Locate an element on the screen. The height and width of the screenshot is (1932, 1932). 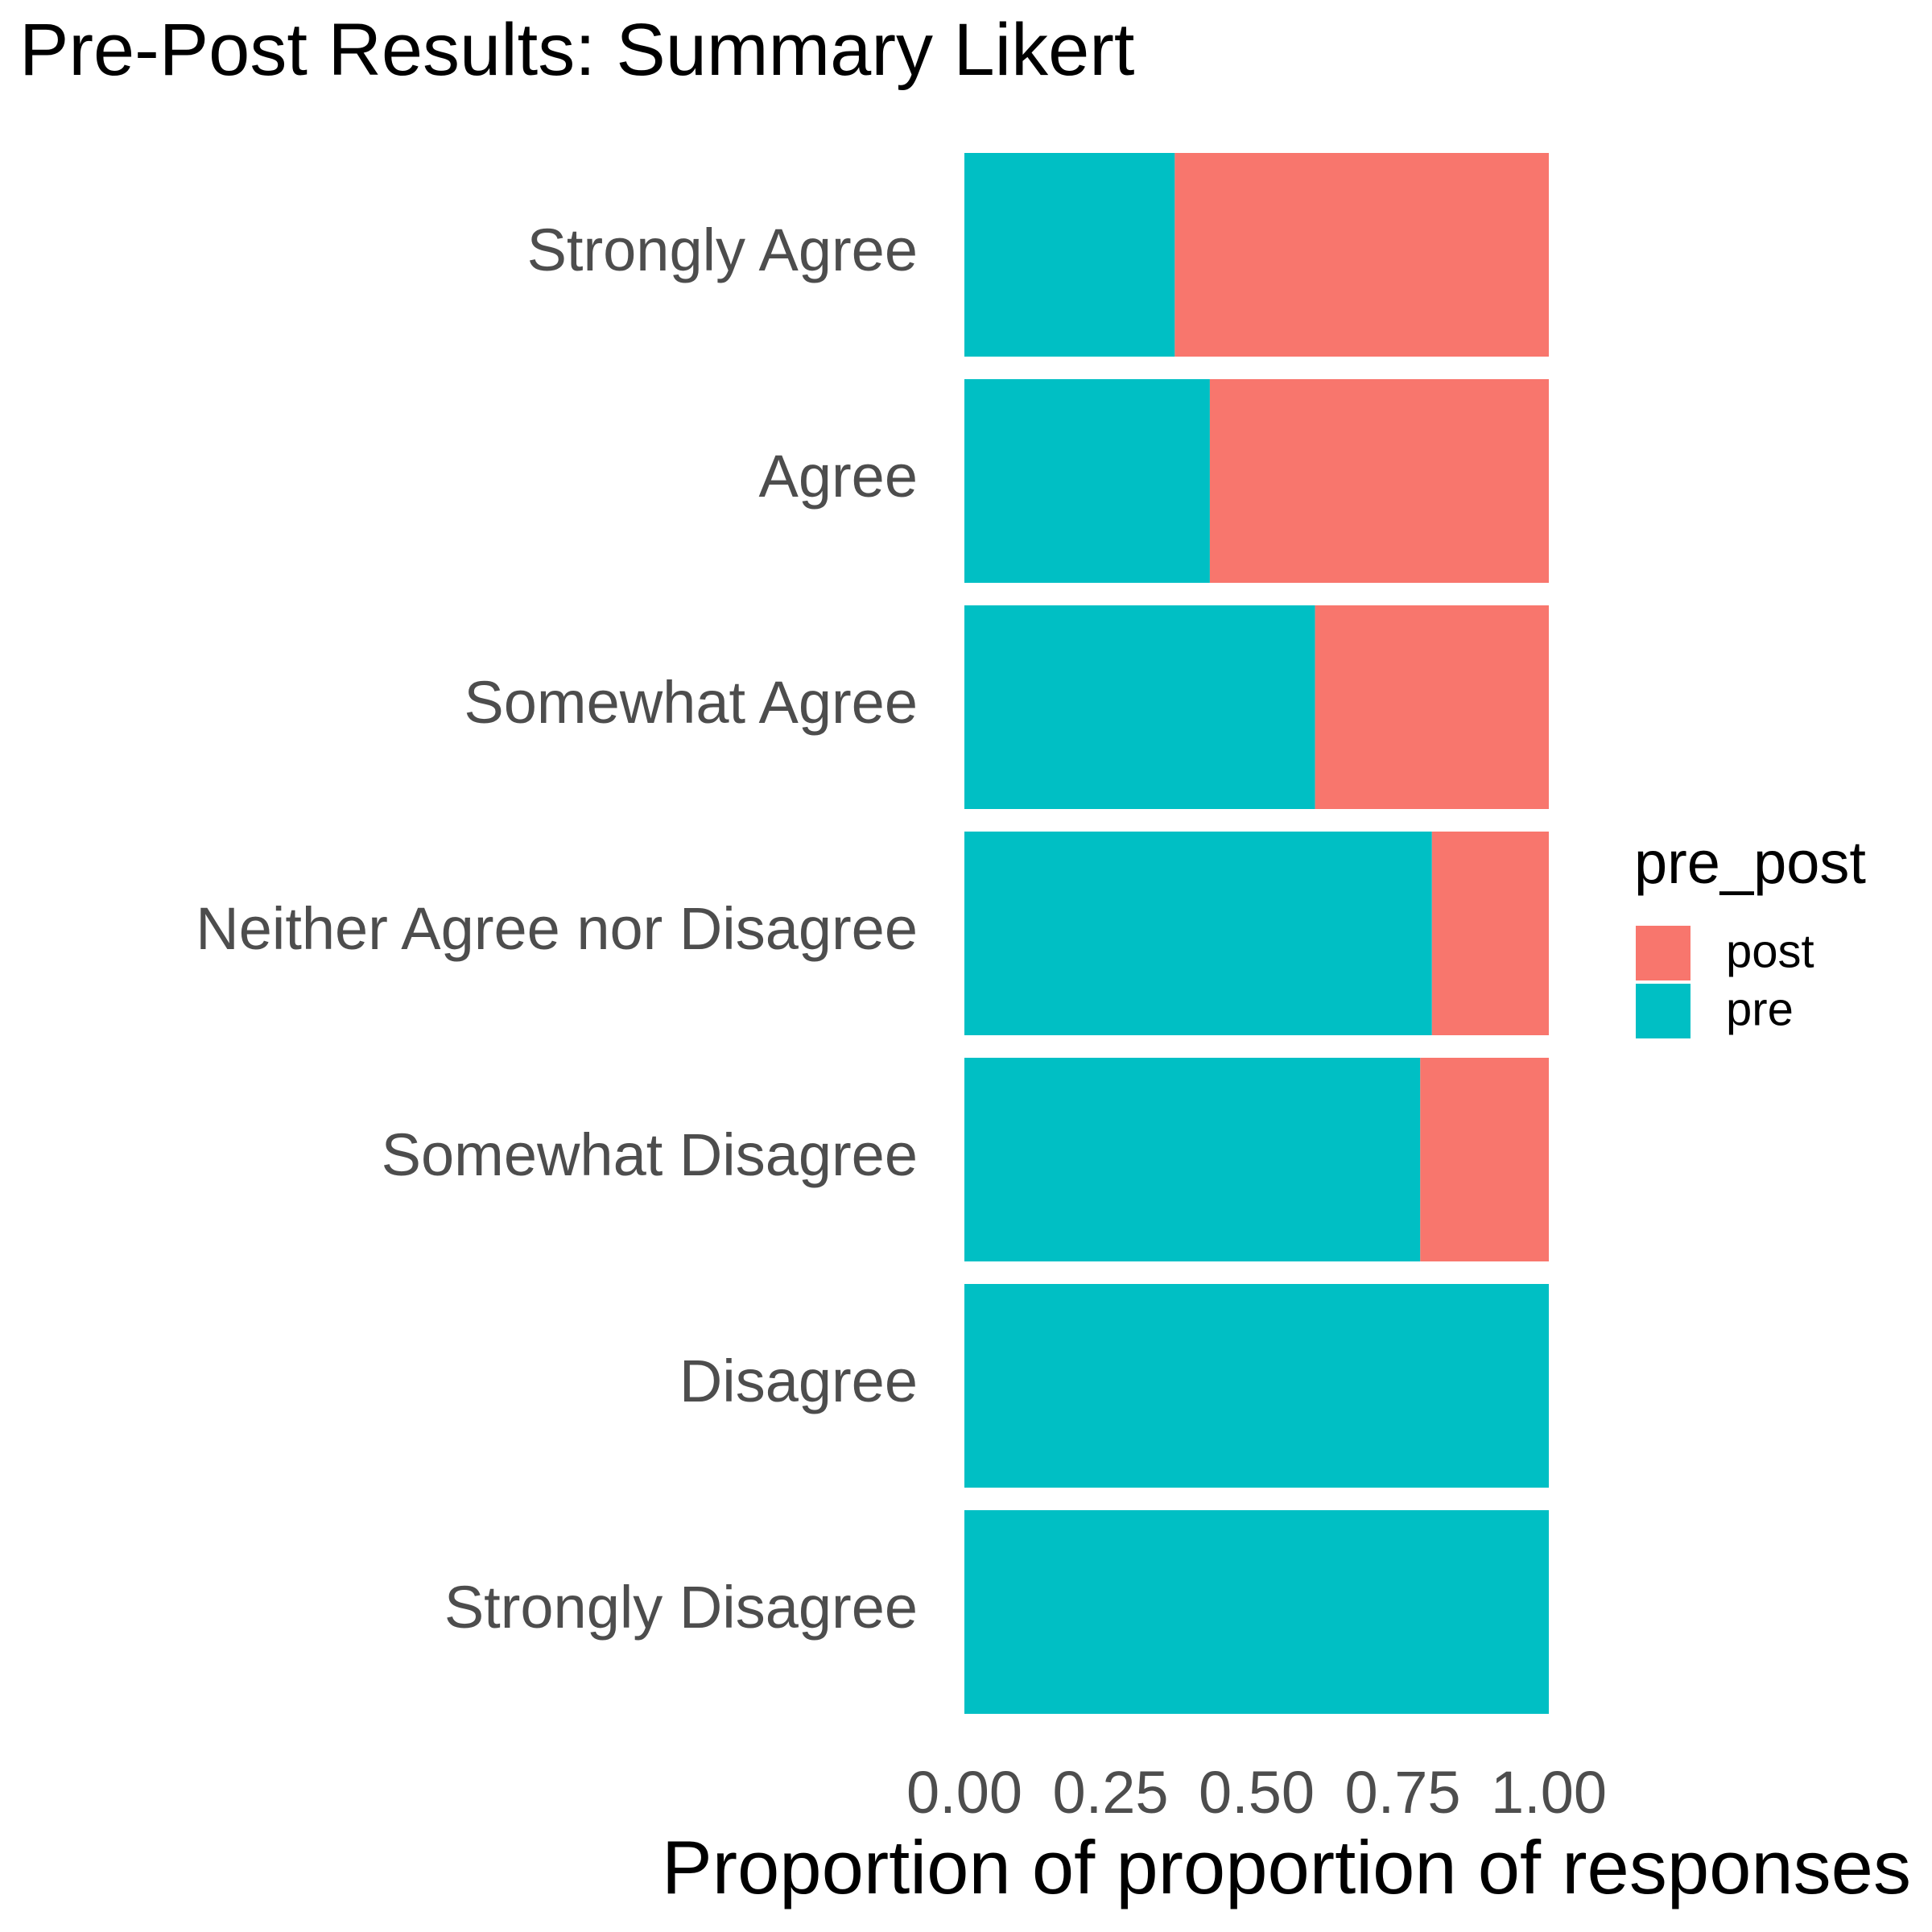
legend-label-pre: pre is located at coordinates (1760, 1009).